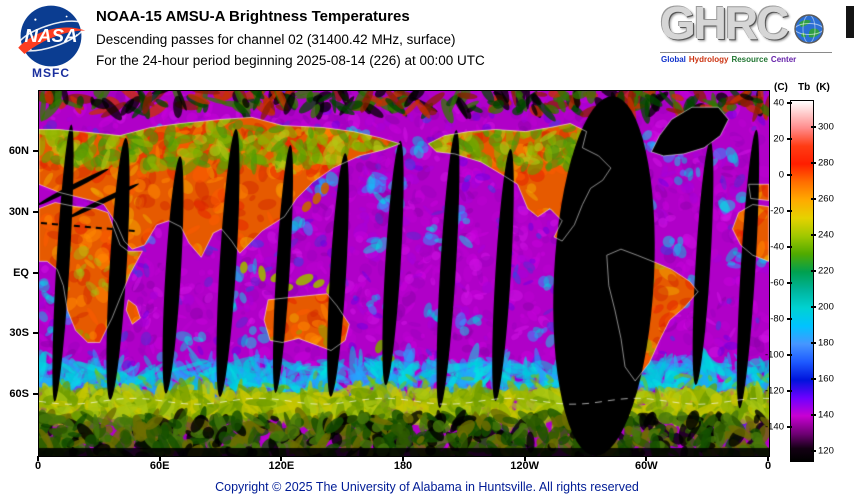 The width and height of the screenshot is (854, 502). I want to click on ghrc-logo: GHRC Global Hydrology Resource Center, so click(750, 39).